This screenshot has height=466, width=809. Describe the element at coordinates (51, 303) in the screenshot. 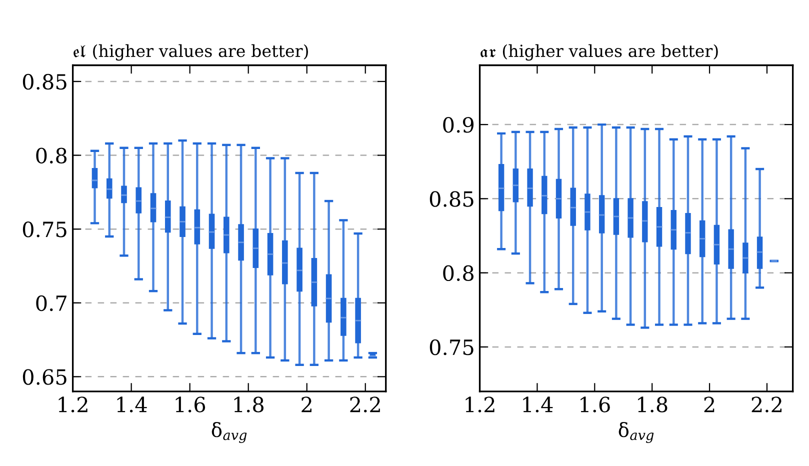

I see `y-tick-label: 0.7` at that location.